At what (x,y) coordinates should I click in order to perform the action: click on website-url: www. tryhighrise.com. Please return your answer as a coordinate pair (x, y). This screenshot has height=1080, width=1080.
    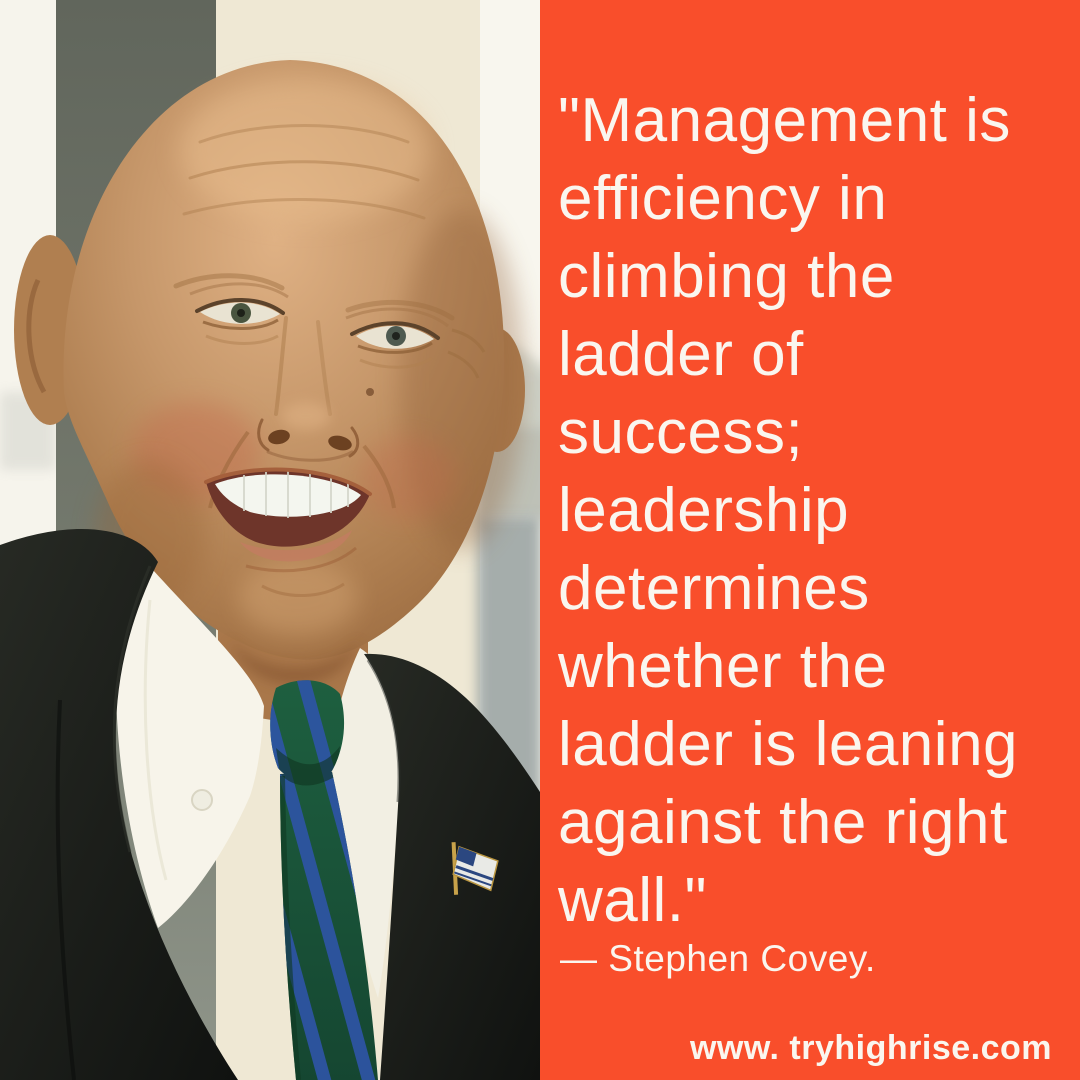
    Looking at the image, I should click on (870, 1048).